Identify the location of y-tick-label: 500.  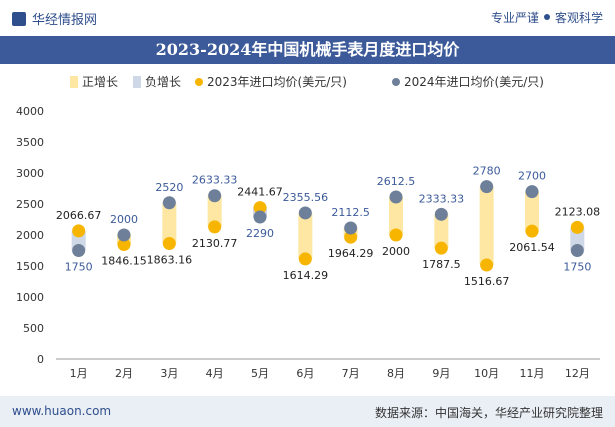
(33, 328).